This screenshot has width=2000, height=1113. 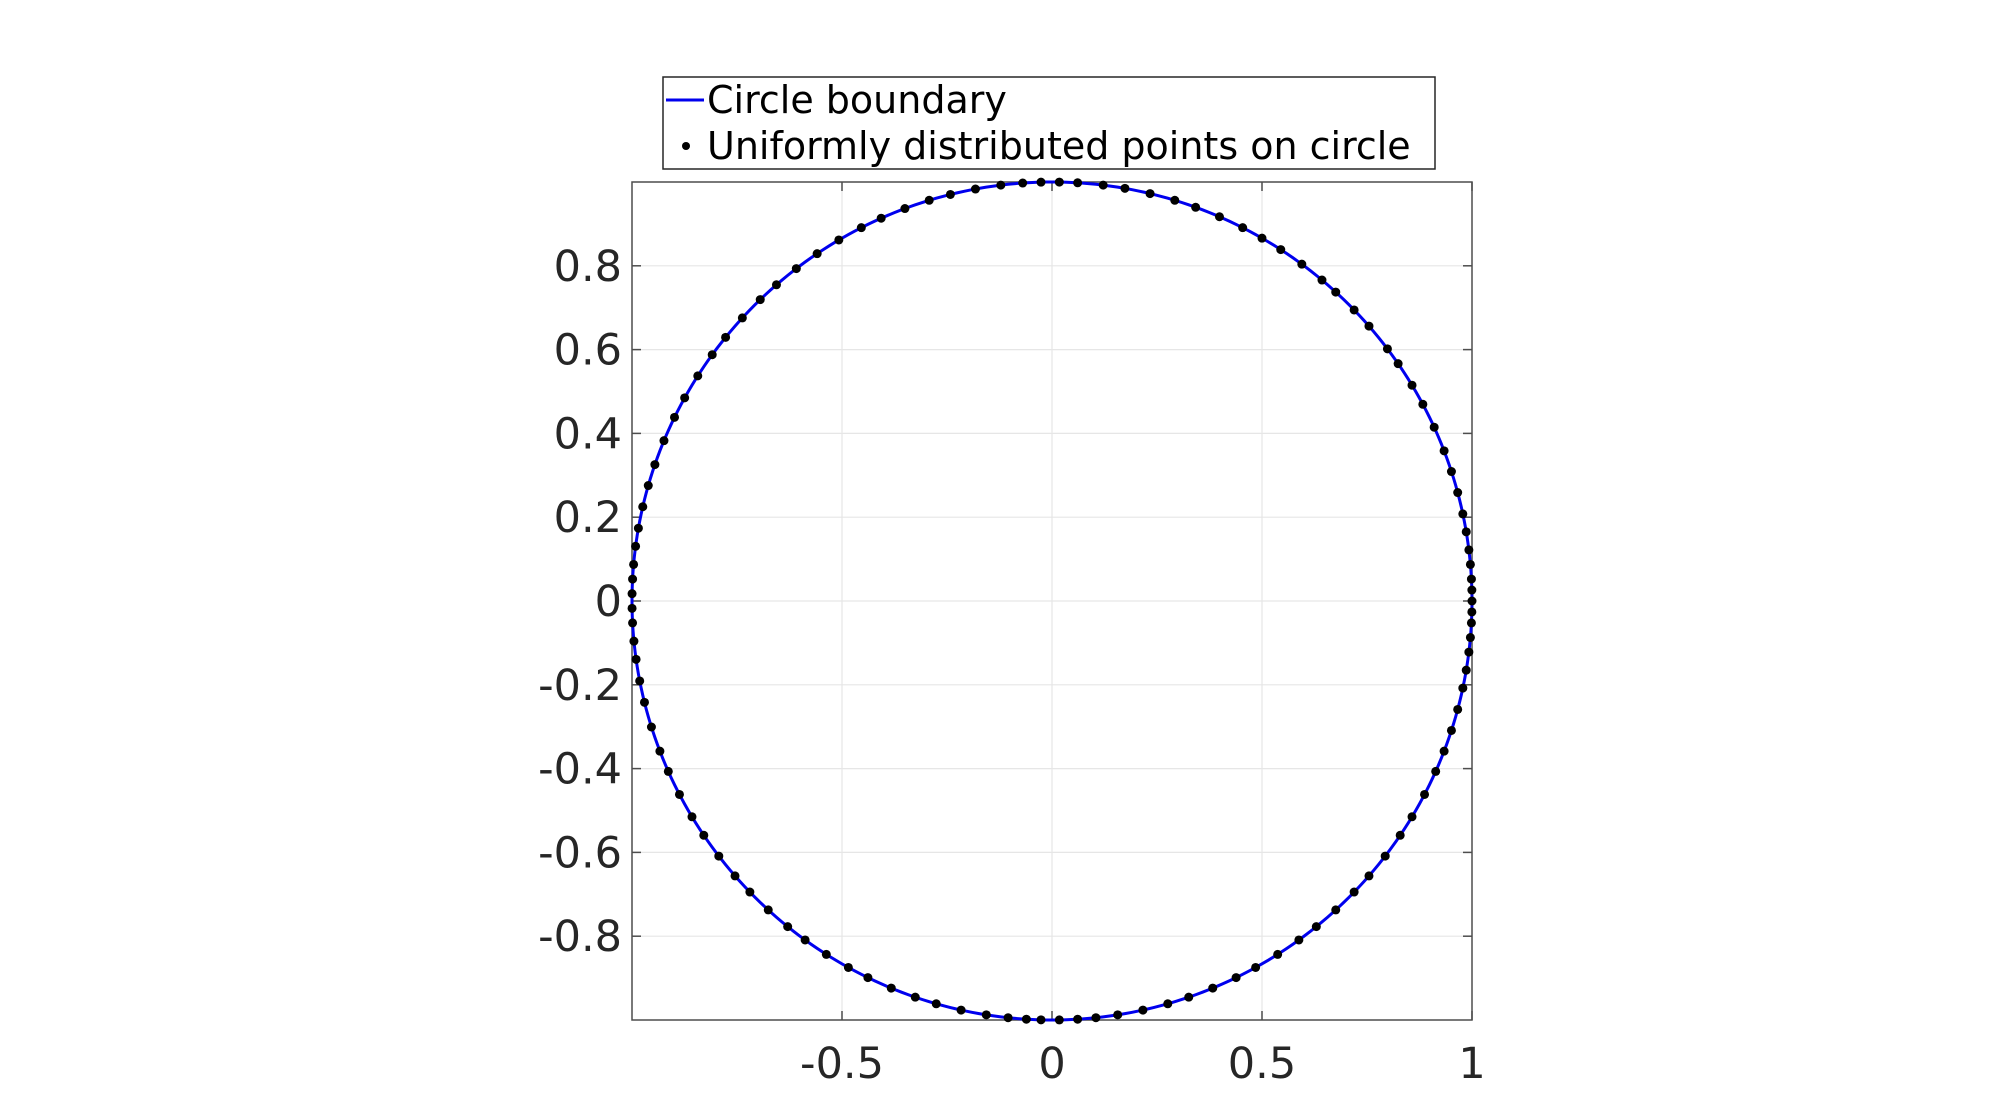 I want to click on legend-box, so click(x=1049, y=123).